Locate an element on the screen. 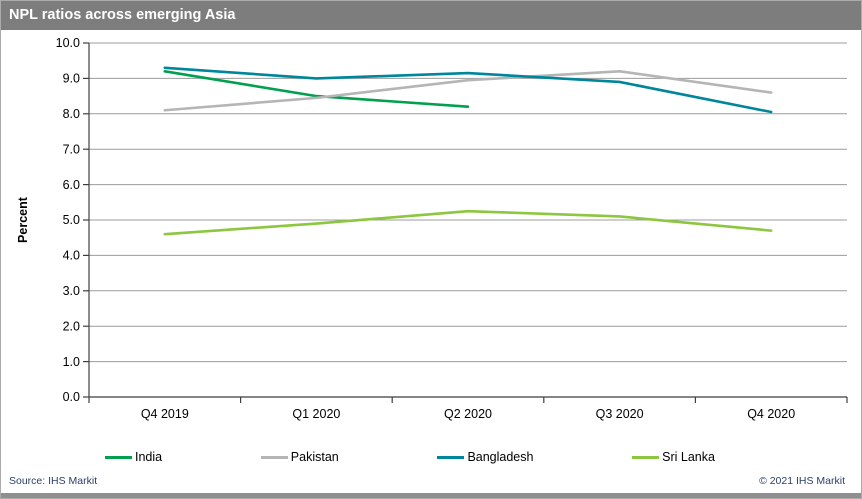 Image resolution: width=862 pixels, height=499 pixels. line-sri-lanka is located at coordinates (468, 222).